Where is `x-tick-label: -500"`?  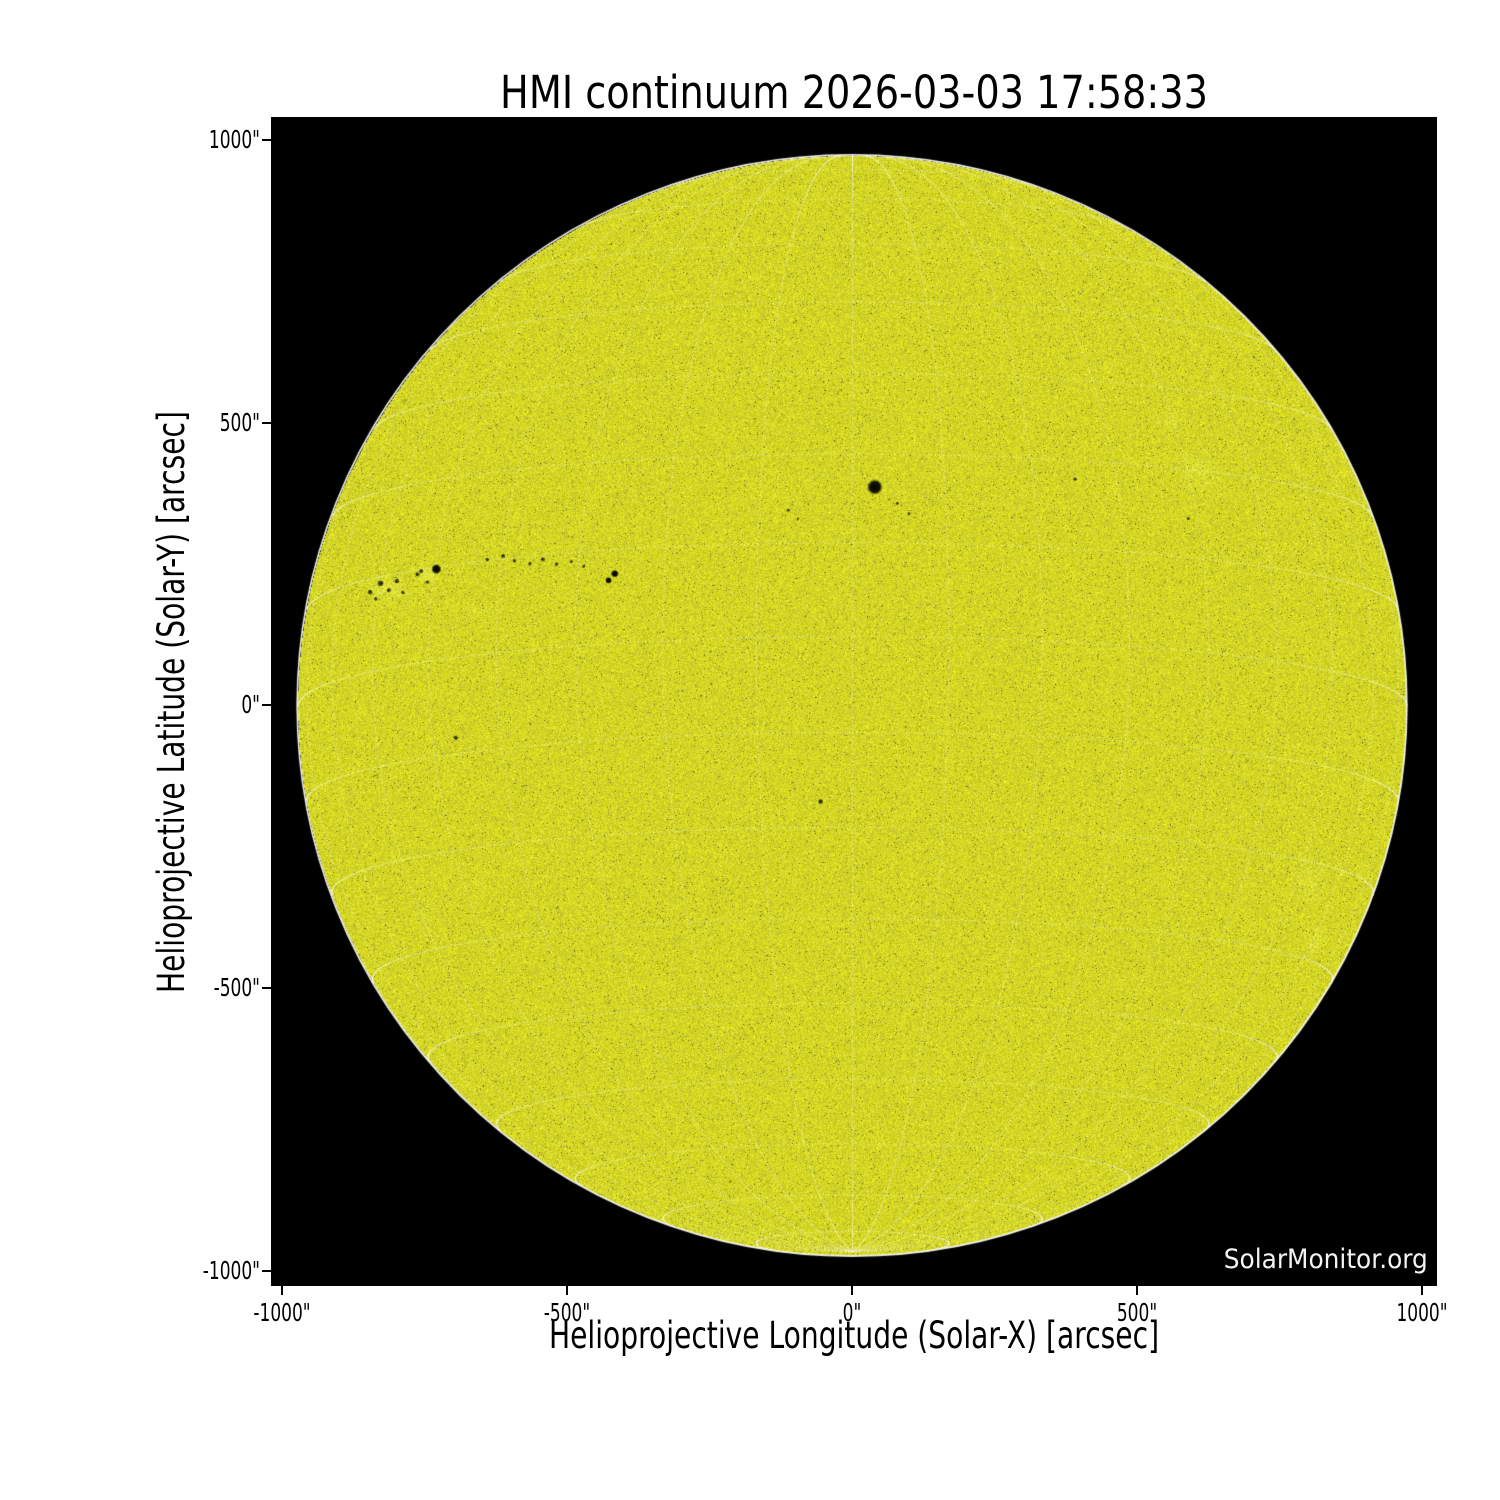
x-tick-label: -500" is located at coordinates (567, 1312).